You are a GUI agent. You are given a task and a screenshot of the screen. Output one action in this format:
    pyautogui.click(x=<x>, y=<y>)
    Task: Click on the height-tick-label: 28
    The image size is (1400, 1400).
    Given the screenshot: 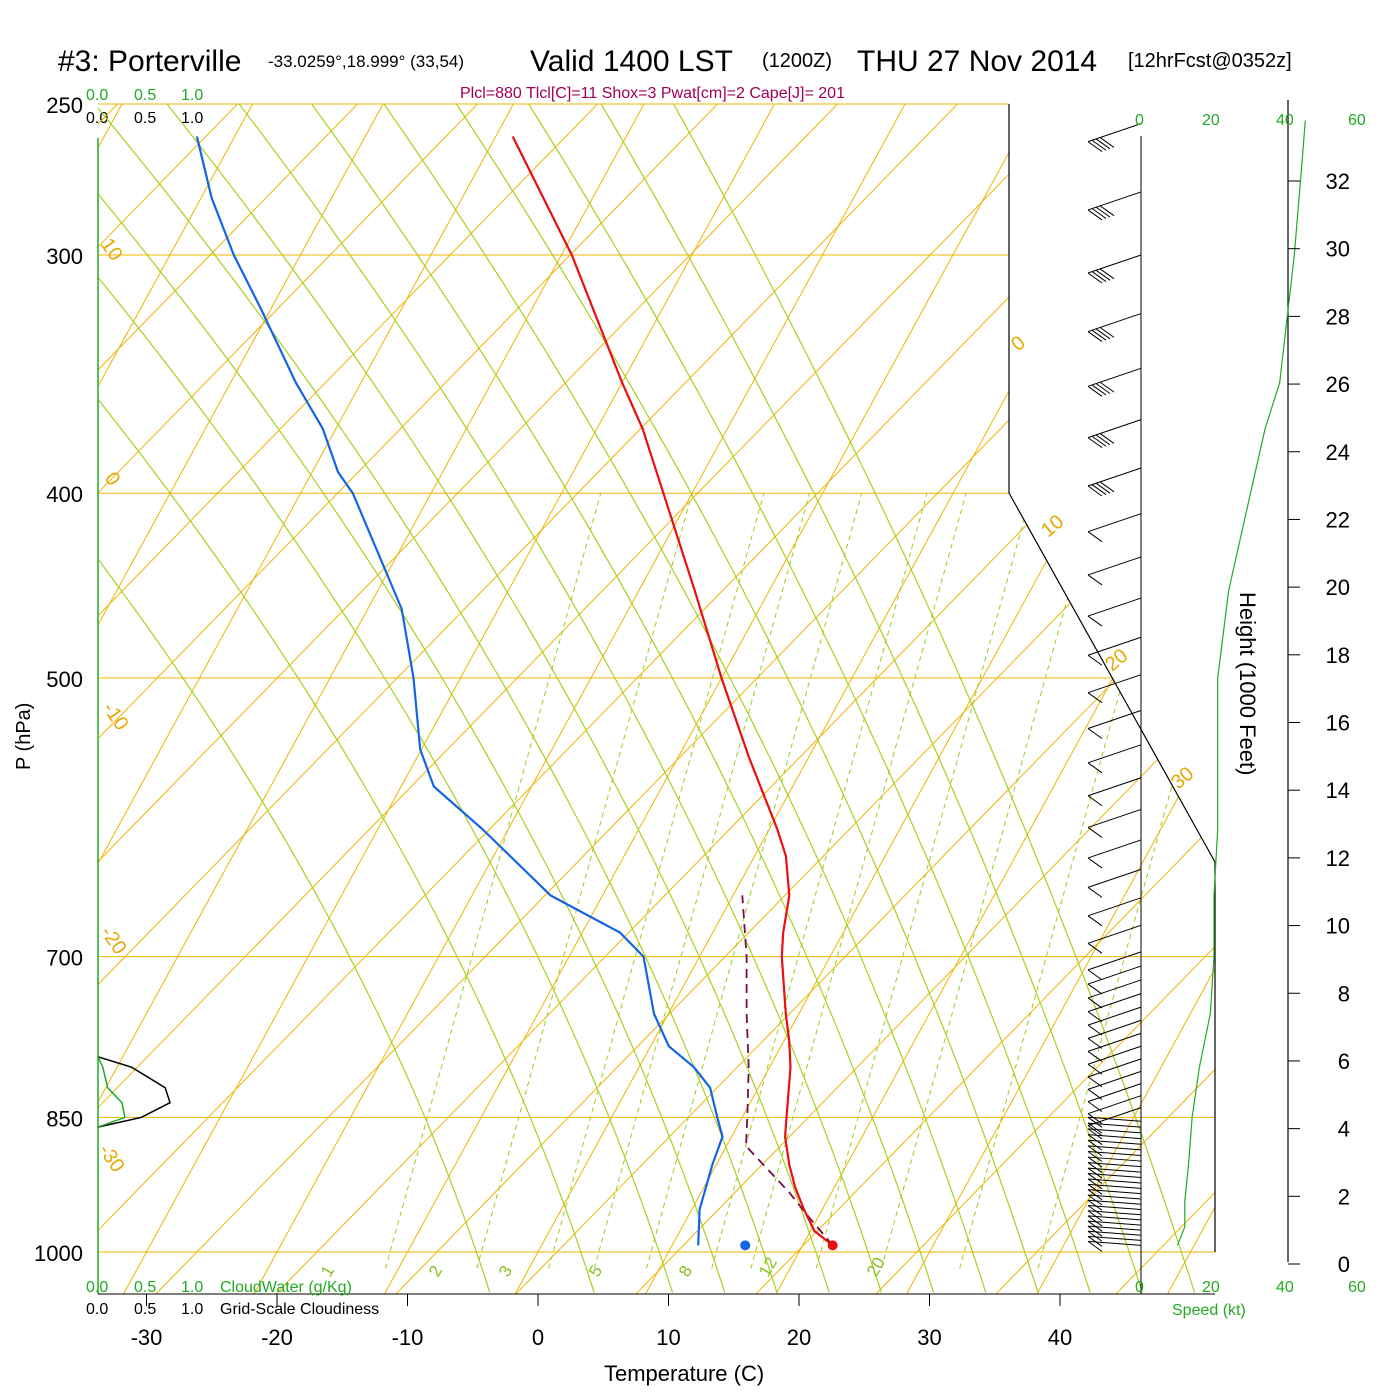 What is the action you would take?
    pyautogui.click(x=1338, y=316)
    